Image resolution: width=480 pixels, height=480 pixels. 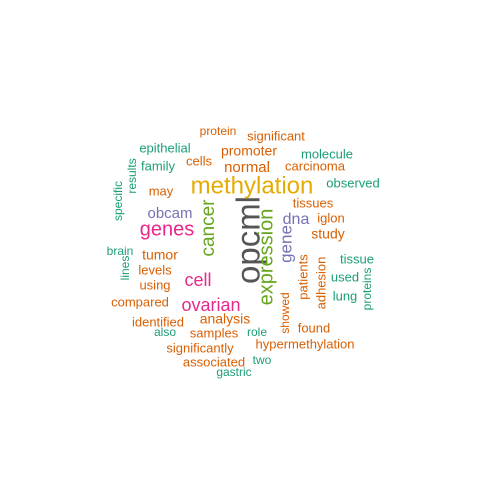 I want to click on word-protein: protein, so click(x=218, y=131).